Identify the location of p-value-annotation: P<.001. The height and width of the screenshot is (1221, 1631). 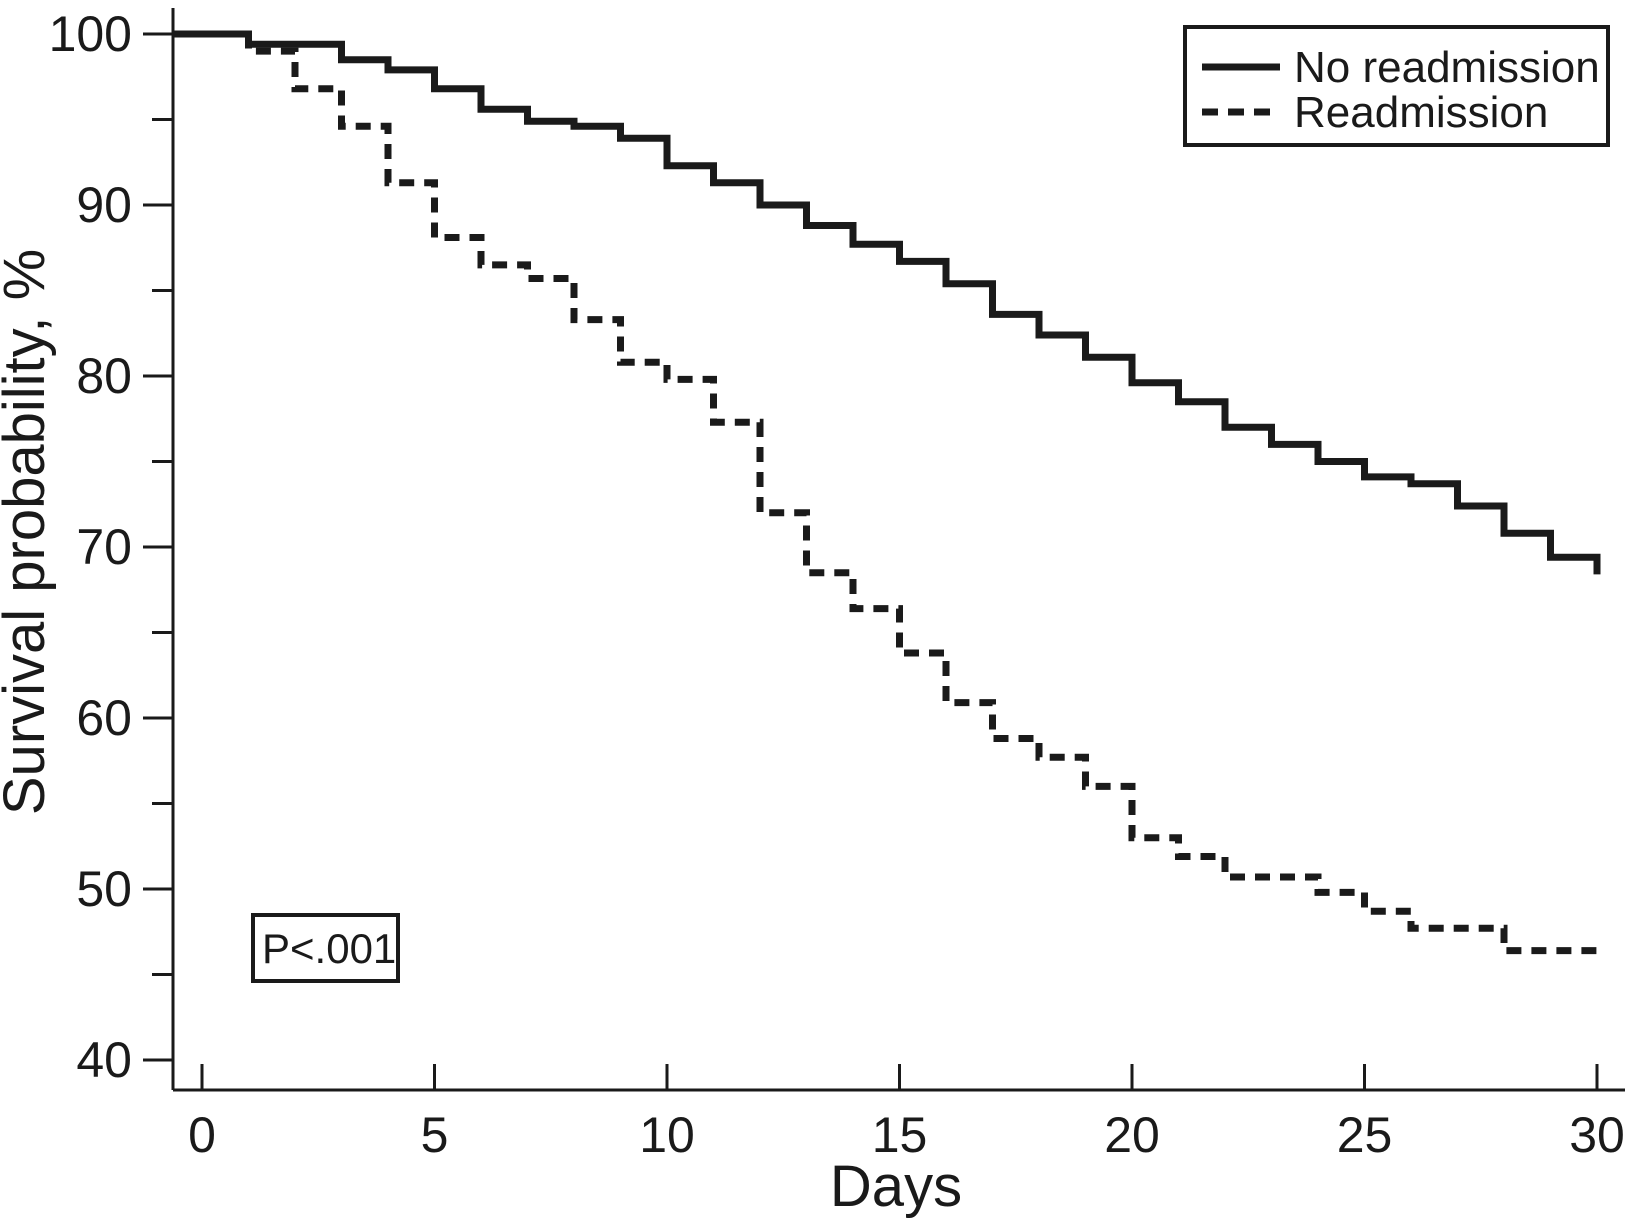
(325, 948).